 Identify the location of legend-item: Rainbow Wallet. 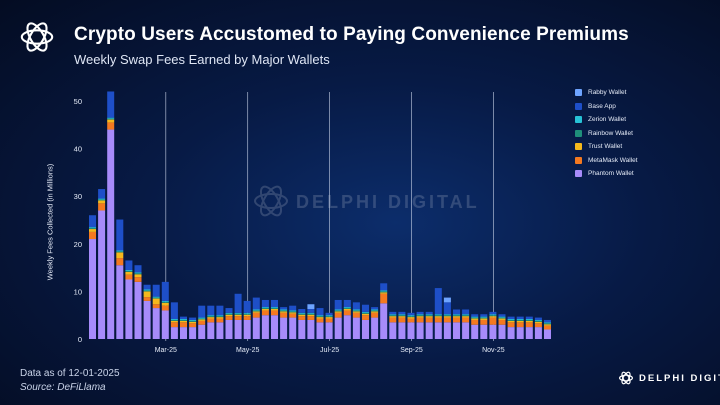
(606, 134).